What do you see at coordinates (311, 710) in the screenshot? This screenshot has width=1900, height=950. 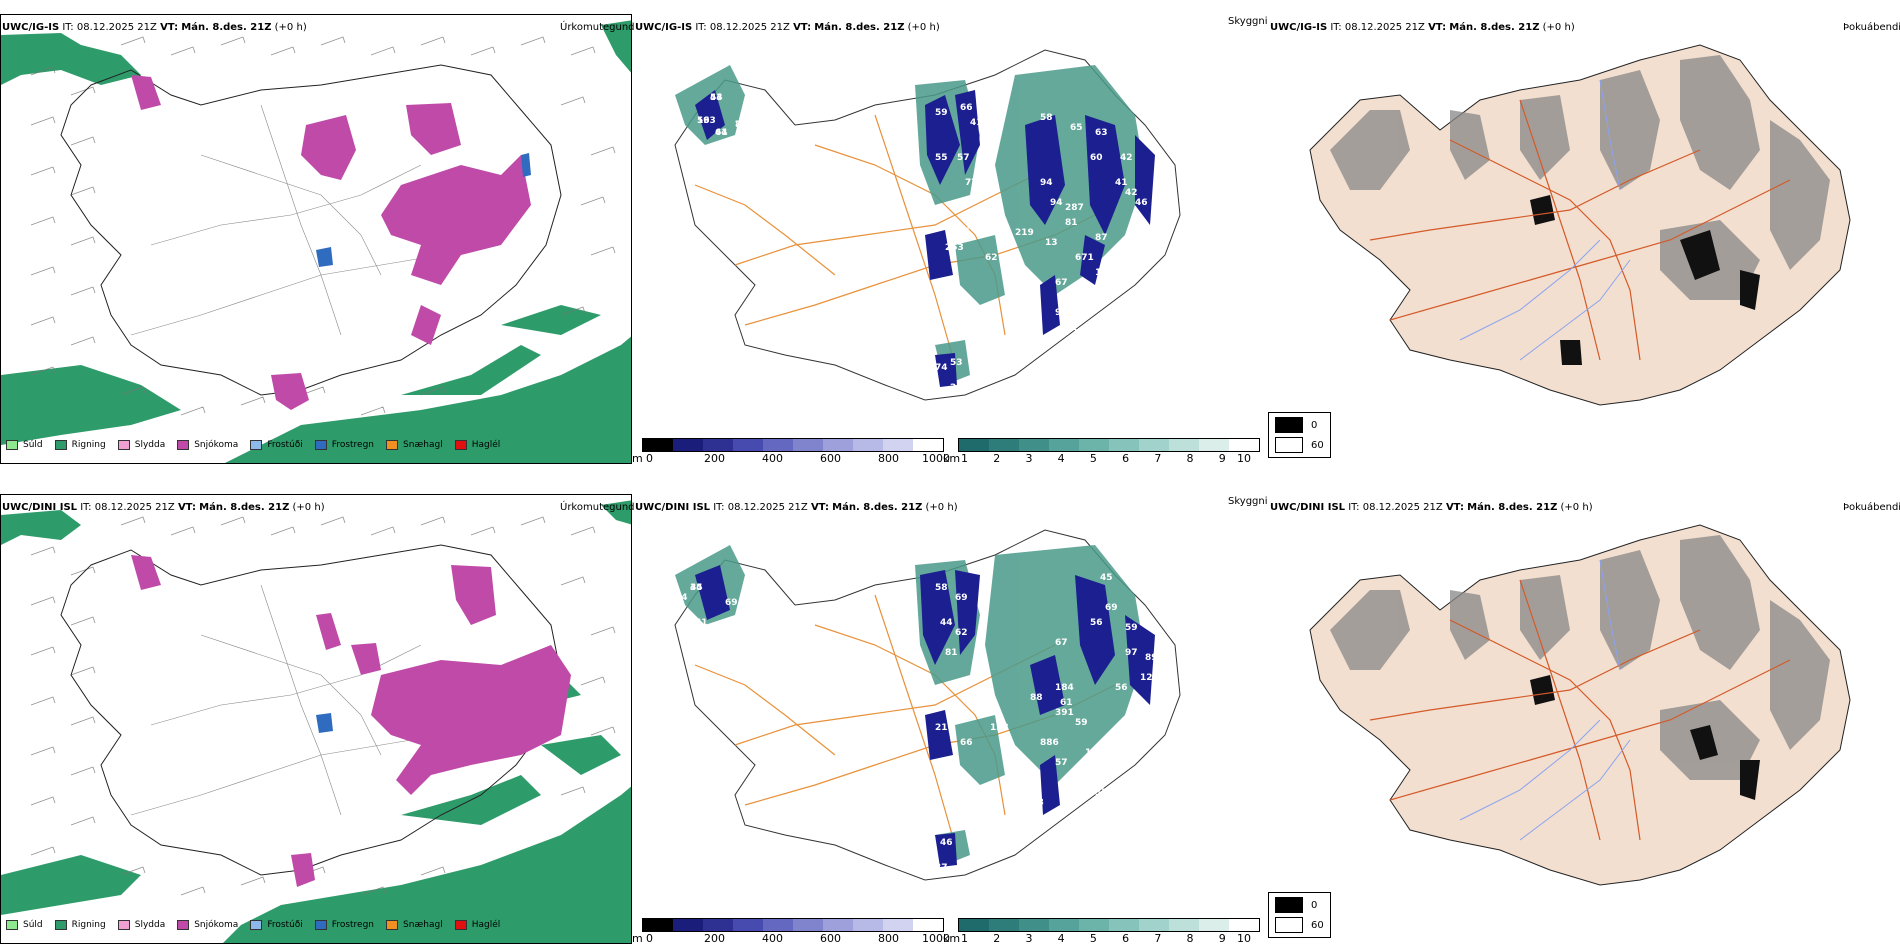 I see `iceland-outline-bottom` at bounding box center [311, 710].